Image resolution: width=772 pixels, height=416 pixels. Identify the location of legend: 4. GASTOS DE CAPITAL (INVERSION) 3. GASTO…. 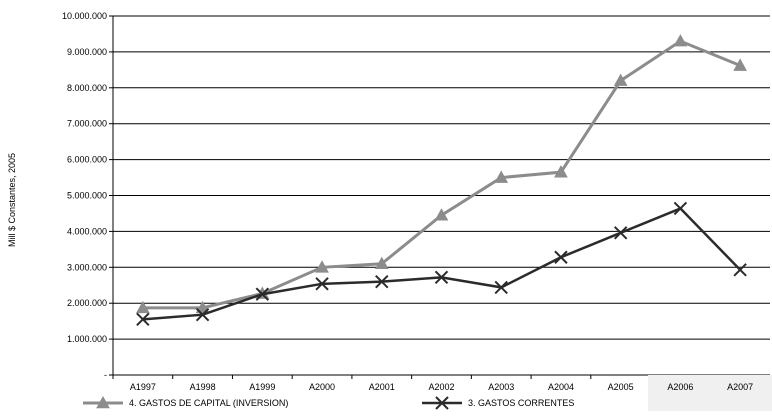
(328, 402).